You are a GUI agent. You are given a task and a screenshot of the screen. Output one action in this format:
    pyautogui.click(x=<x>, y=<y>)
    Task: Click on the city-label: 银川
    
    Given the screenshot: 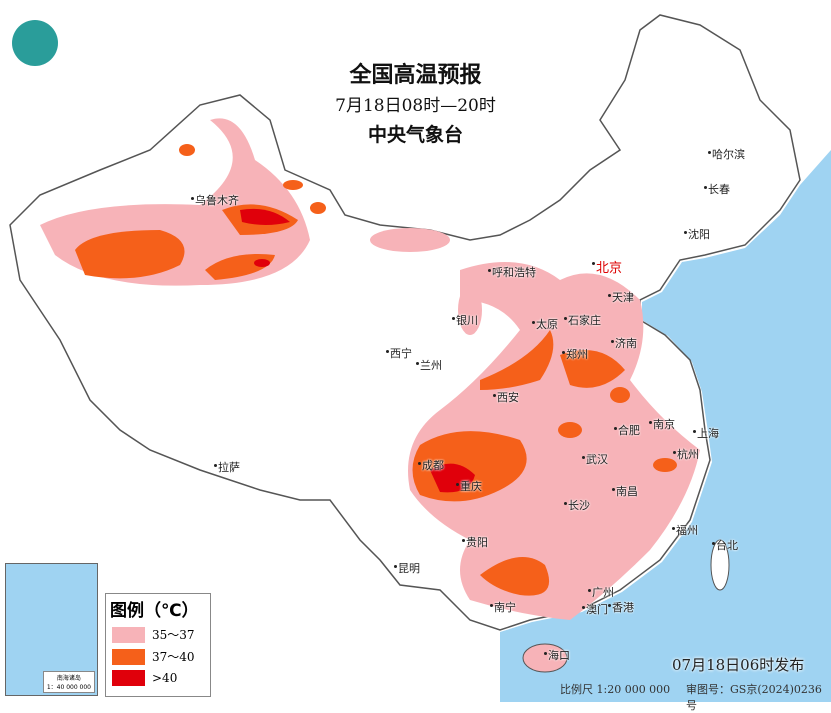 What is the action you would take?
    pyautogui.click(x=467, y=320)
    